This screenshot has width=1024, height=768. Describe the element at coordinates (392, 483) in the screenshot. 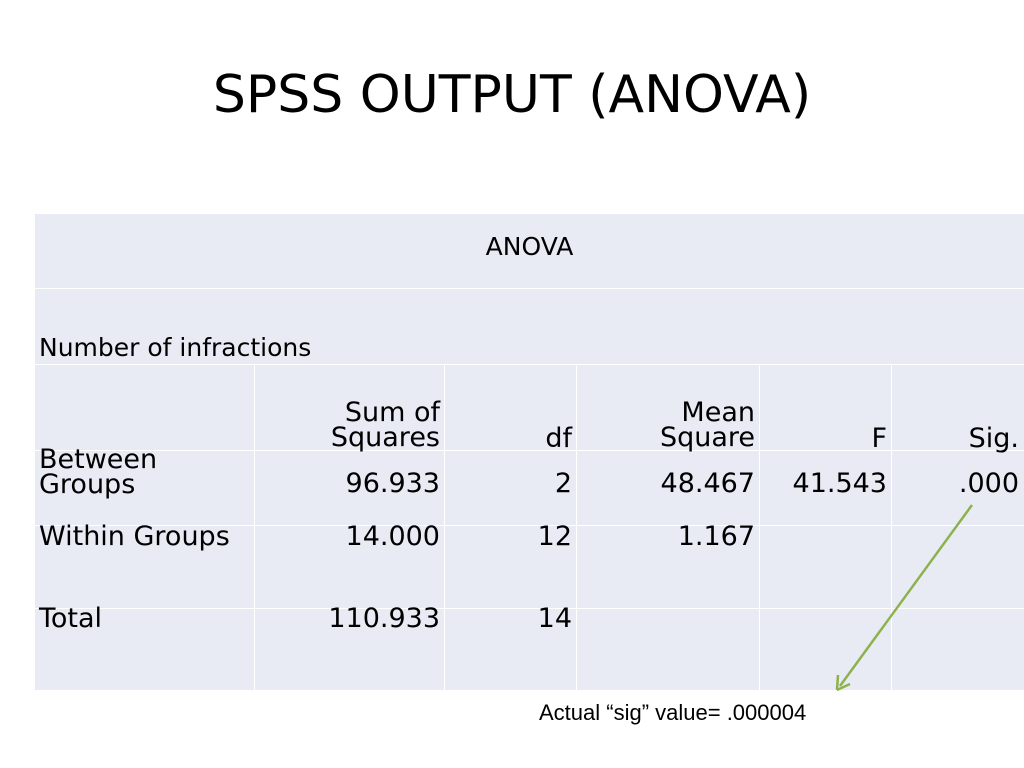

I see `between-sum-of-squares: 96.933` at that location.